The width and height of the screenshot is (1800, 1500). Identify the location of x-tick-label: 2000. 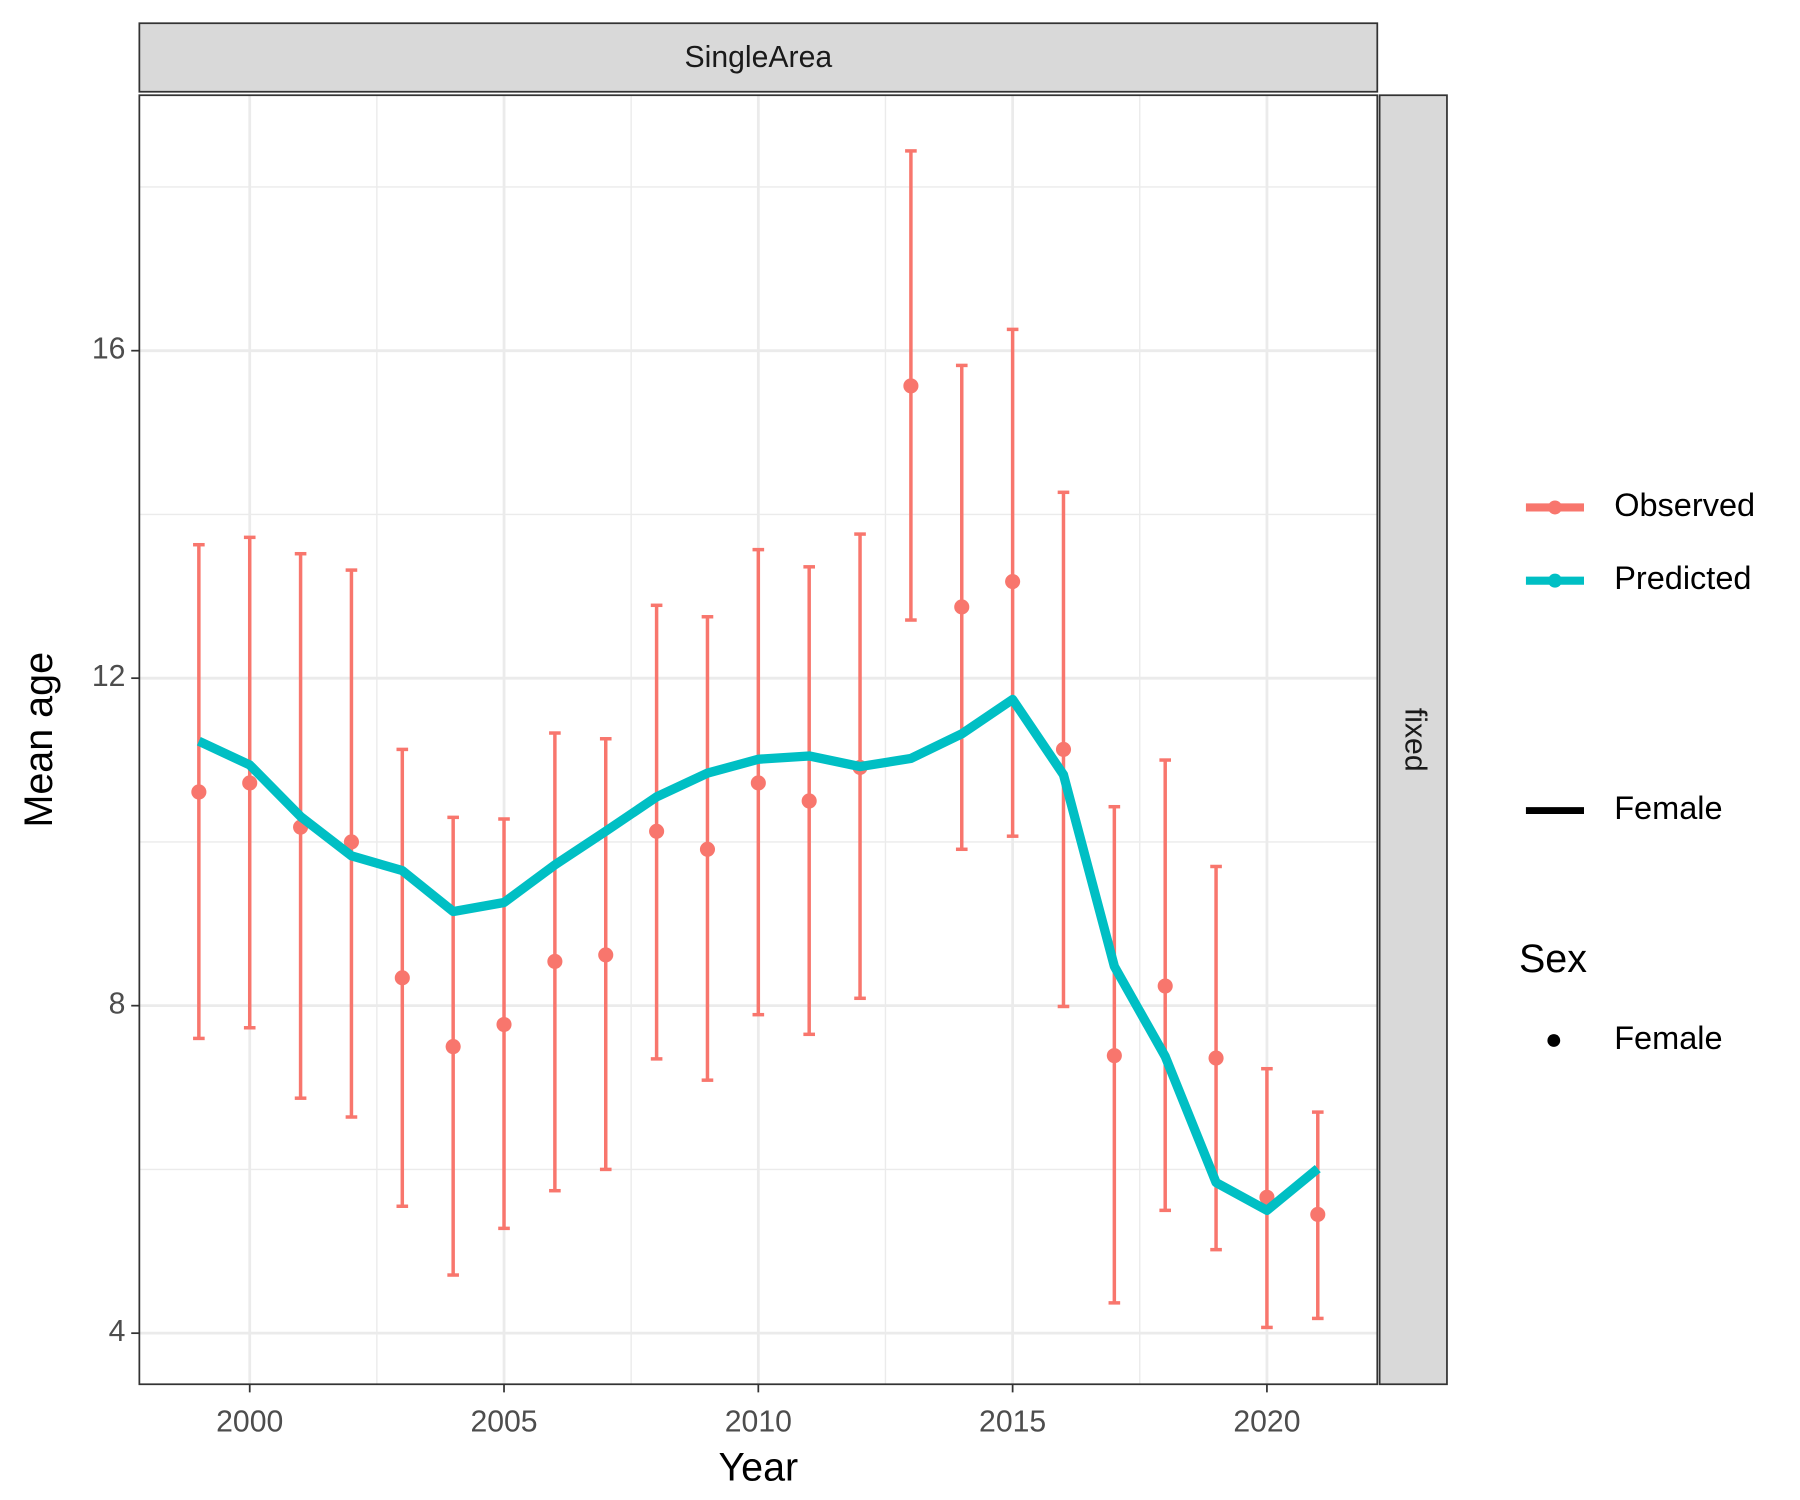
(249, 1422).